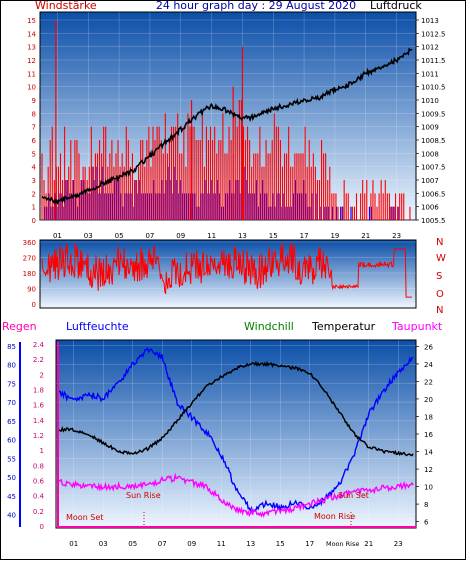 The width and height of the screenshot is (470, 562). Describe the element at coordinates (34, 221) in the screenshot. I see `wind-speed-tick-label: 0` at that location.